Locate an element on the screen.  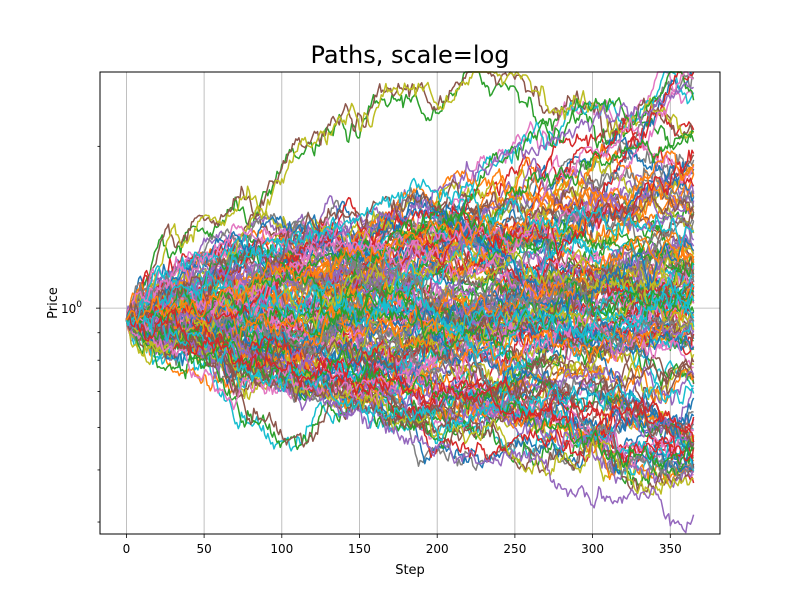
y-tick-base: 10 is located at coordinates (68, 309).